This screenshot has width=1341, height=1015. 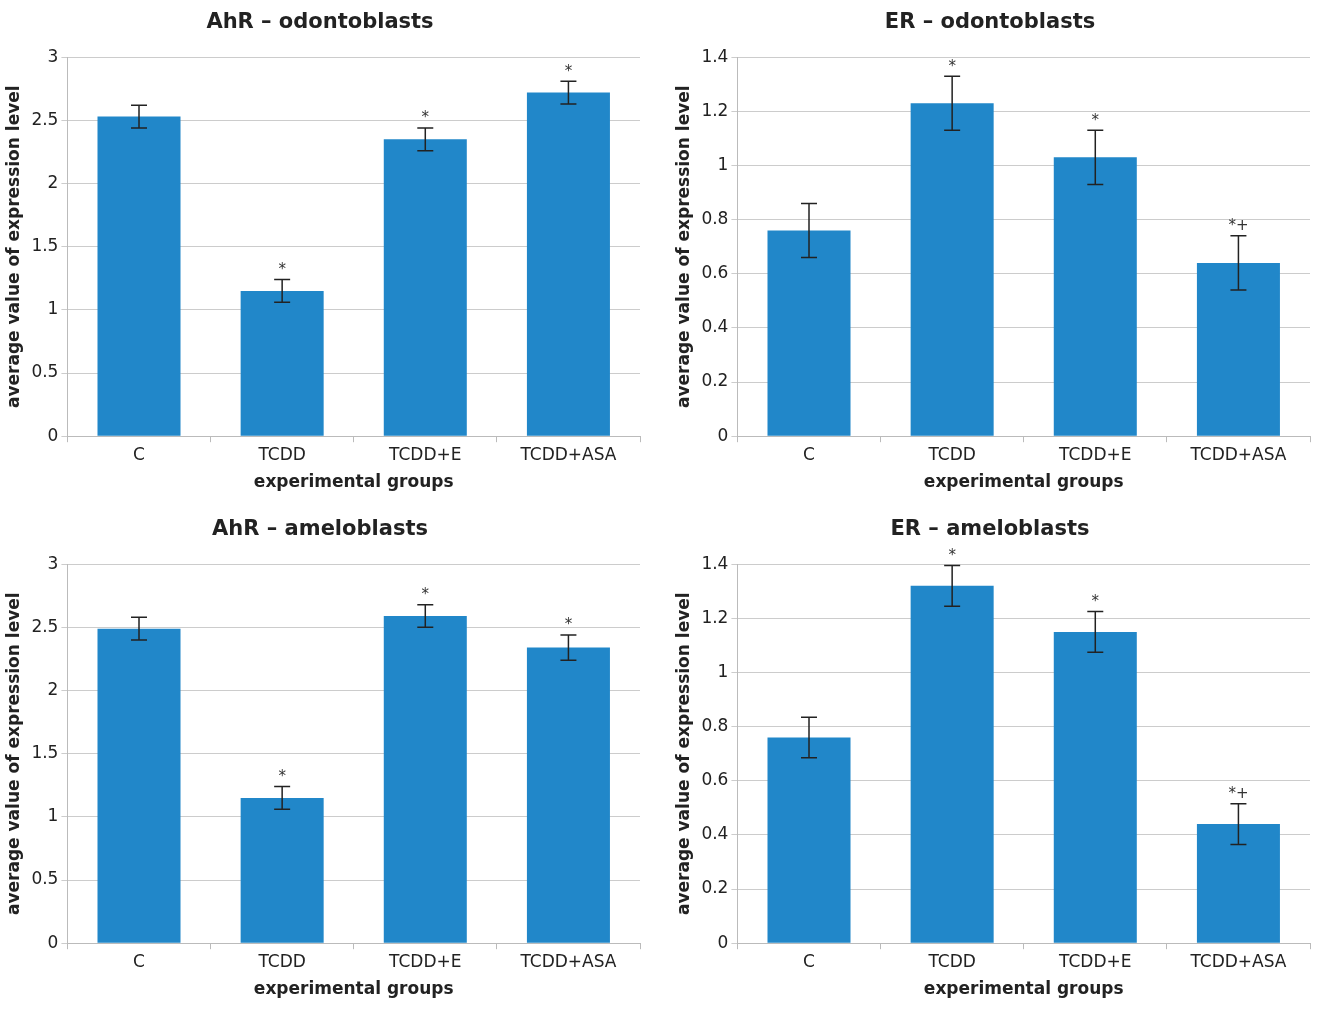 What do you see at coordinates (990, 21) in the screenshot?
I see `chart-title: ER – odontoblasts` at bounding box center [990, 21].